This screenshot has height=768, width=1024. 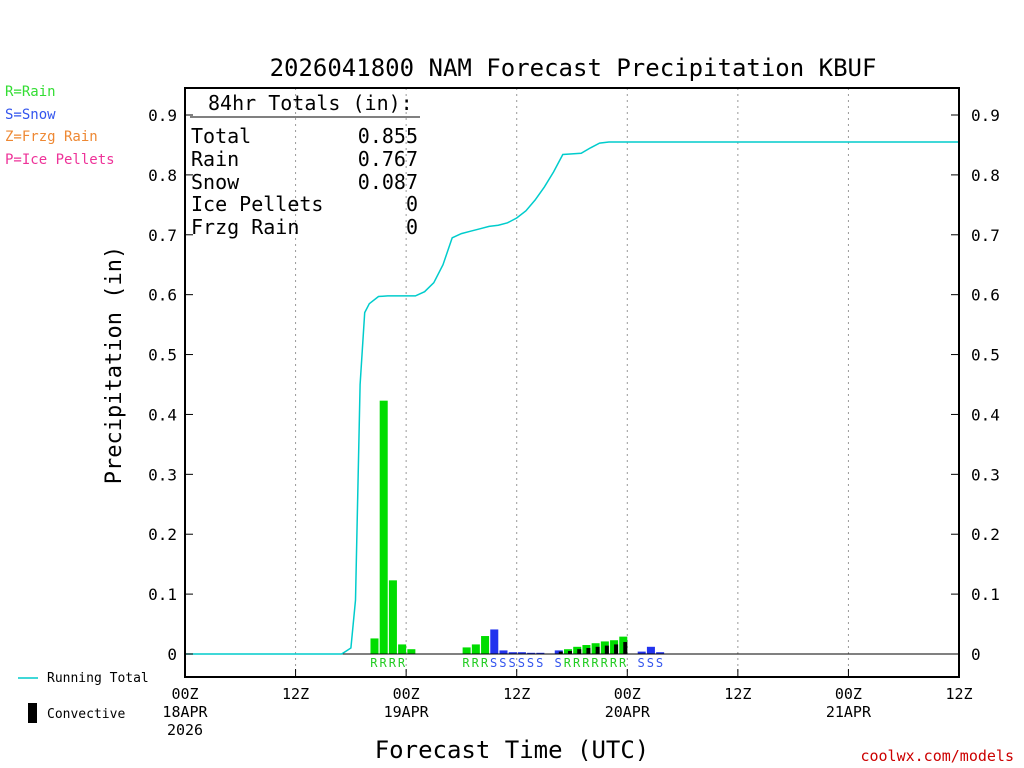 I want to click on y-tick-label-left: 0.5, so click(x=162, y=355).